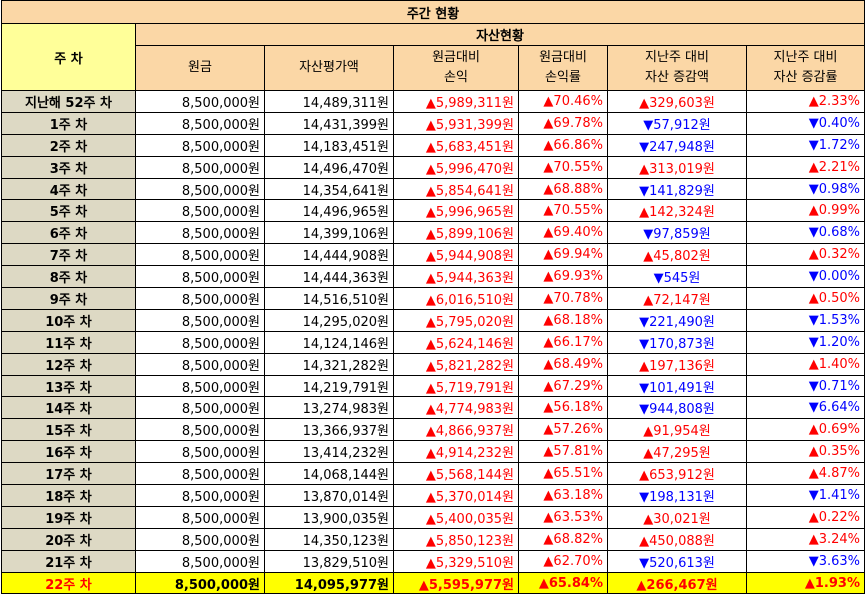 Image resolution: width=865 pixels, height=604 pixels. I want to click on profit-loss-cell-value: 5,568,144원, so click(474, 476).